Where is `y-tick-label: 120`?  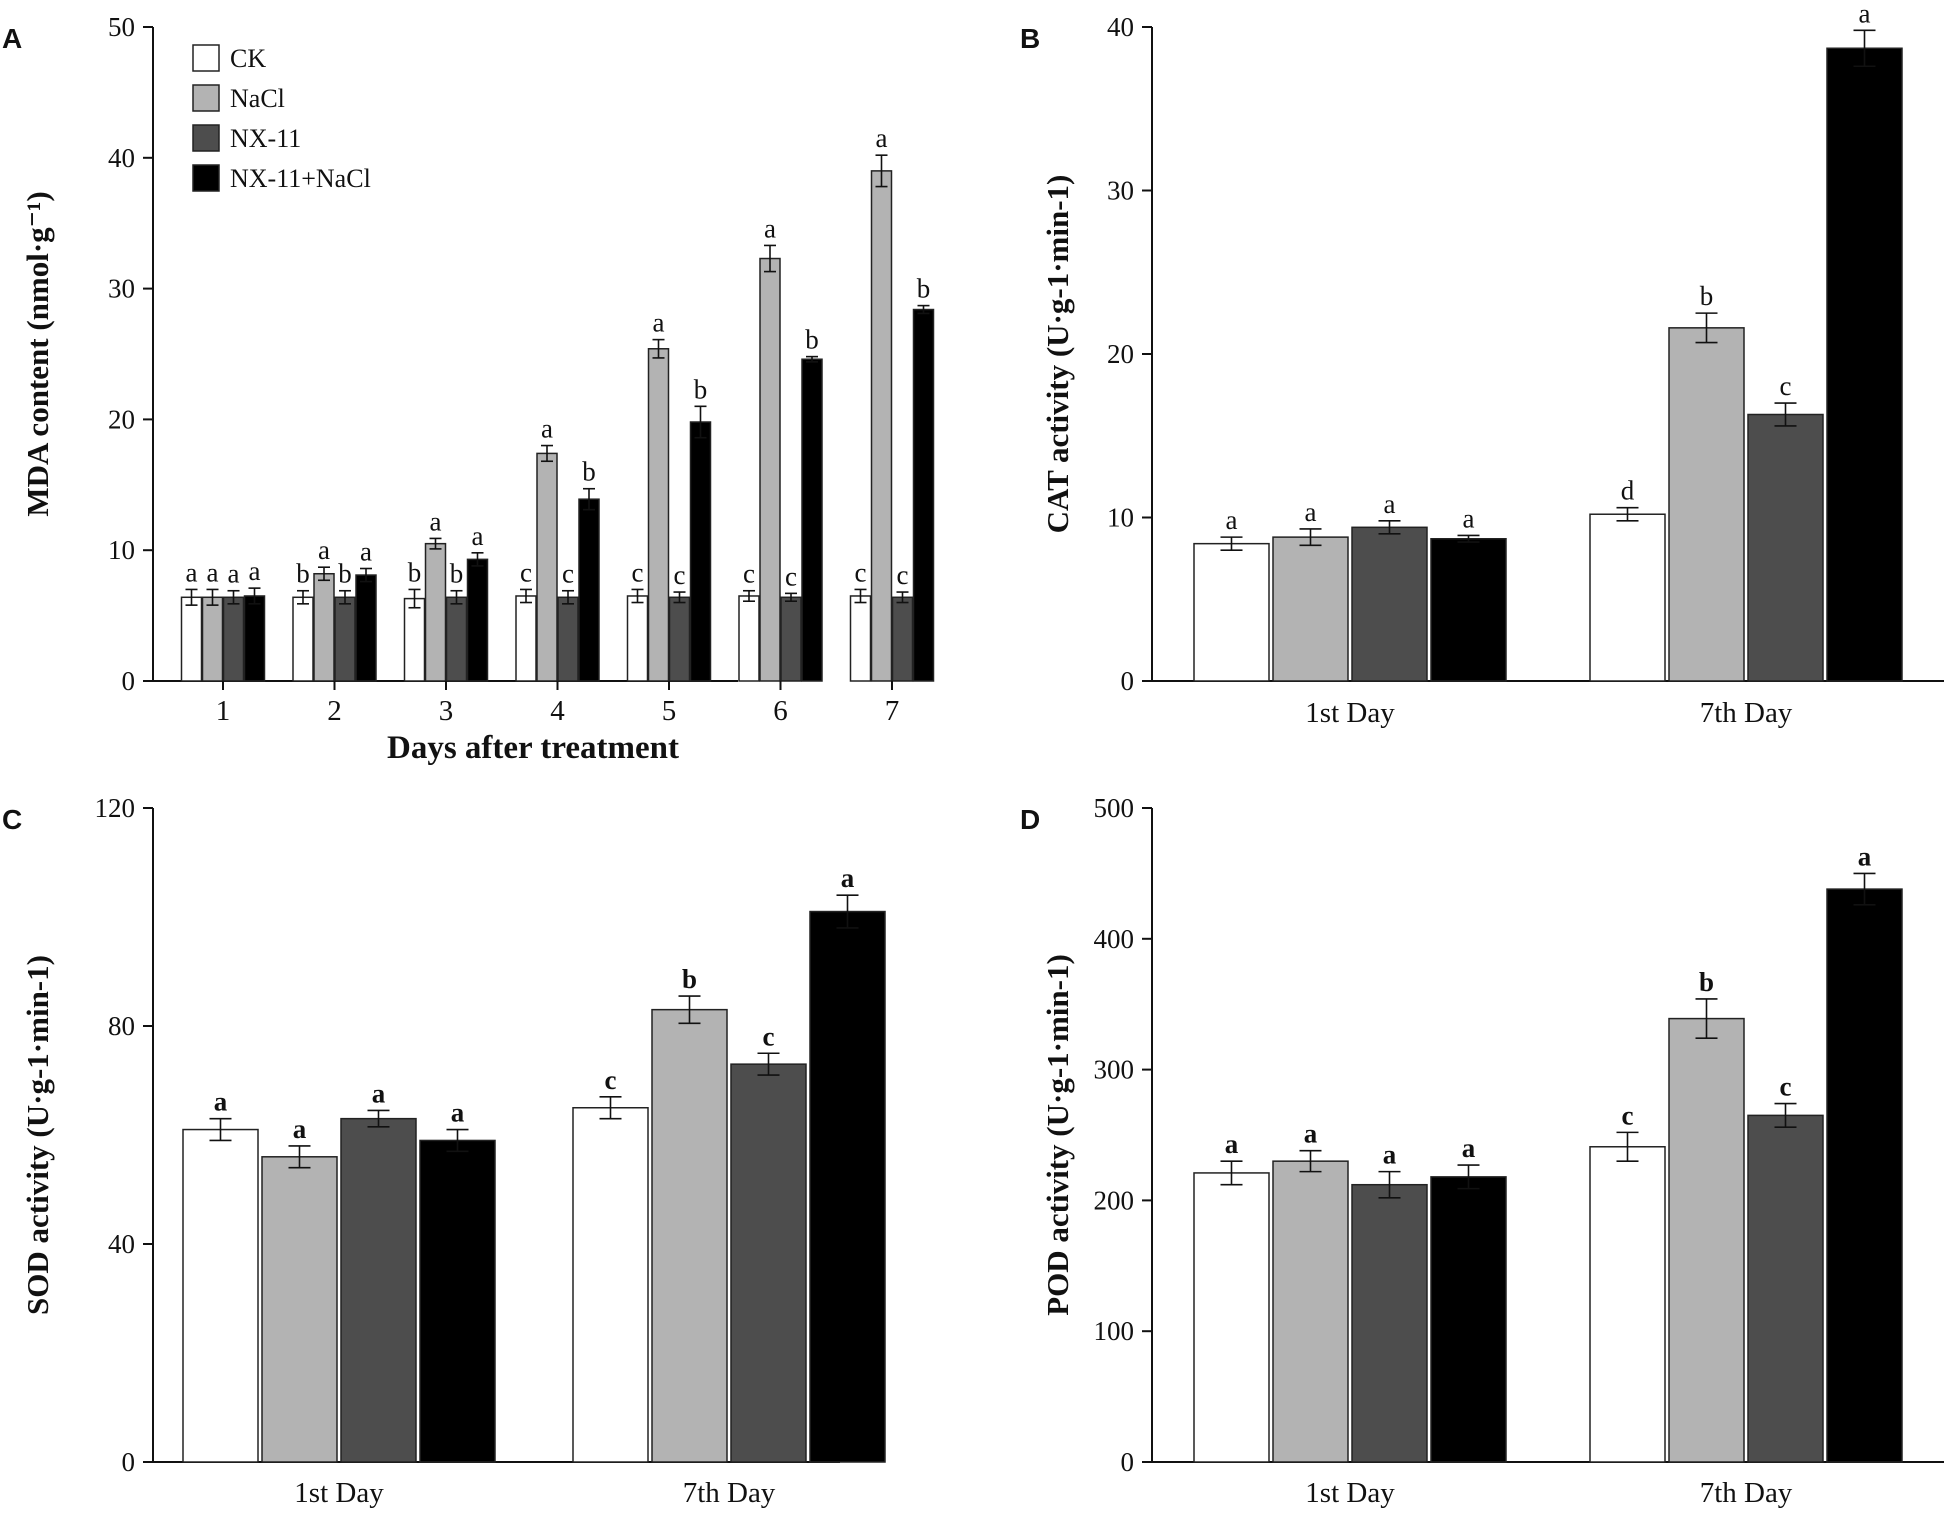
y-tick-label: 120 is located at coordinates (115, 808).